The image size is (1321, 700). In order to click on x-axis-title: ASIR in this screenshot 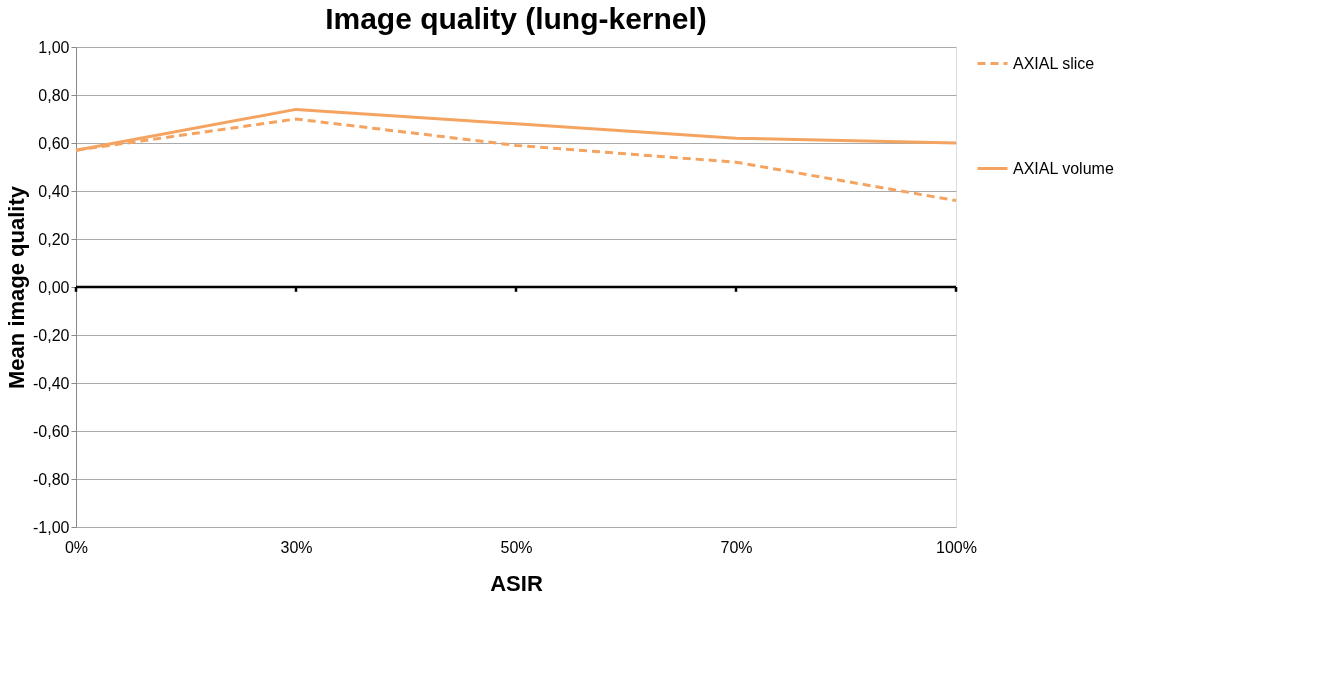, I will do `click(516, 583)`.